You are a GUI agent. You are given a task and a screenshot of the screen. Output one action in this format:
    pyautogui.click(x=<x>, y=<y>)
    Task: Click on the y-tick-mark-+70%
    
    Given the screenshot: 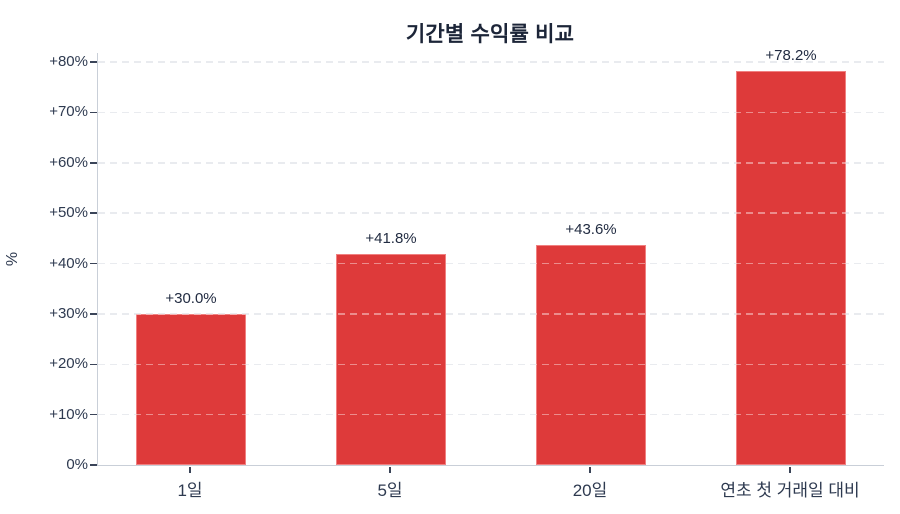 What is the action you would take?
    pyautogui.click(x=93, y=112)
    